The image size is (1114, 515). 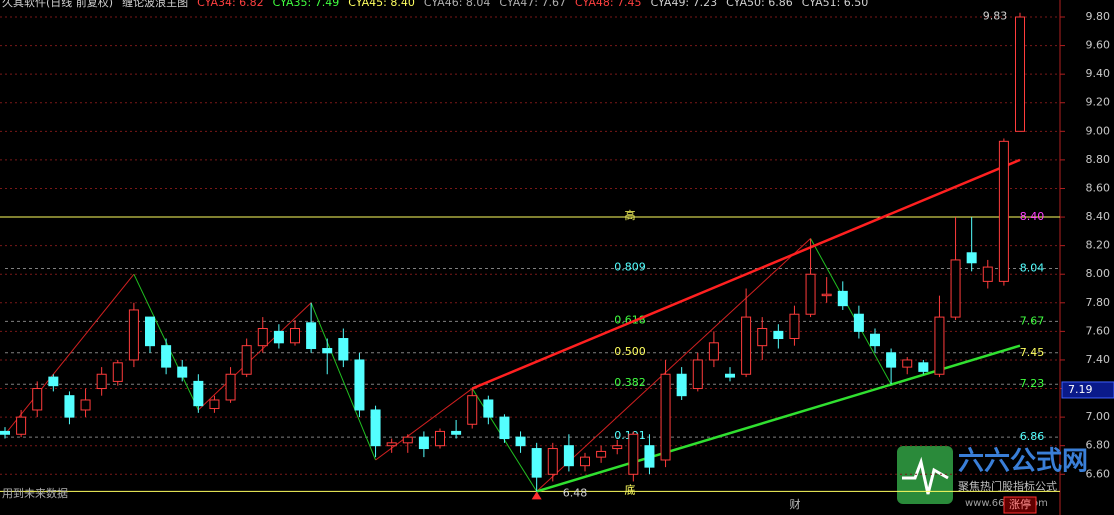 I want to click on y-tick-label: 8.20, so click(x=1098, y=245).